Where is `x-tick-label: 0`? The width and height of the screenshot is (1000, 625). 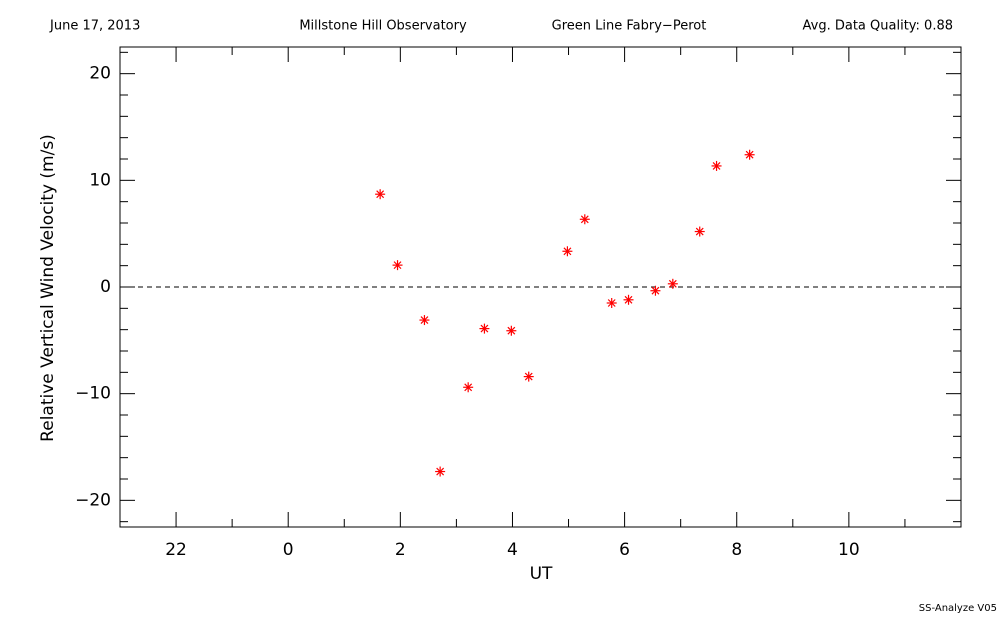
x-tick-label: 0 is located at coordinates (288, 550).